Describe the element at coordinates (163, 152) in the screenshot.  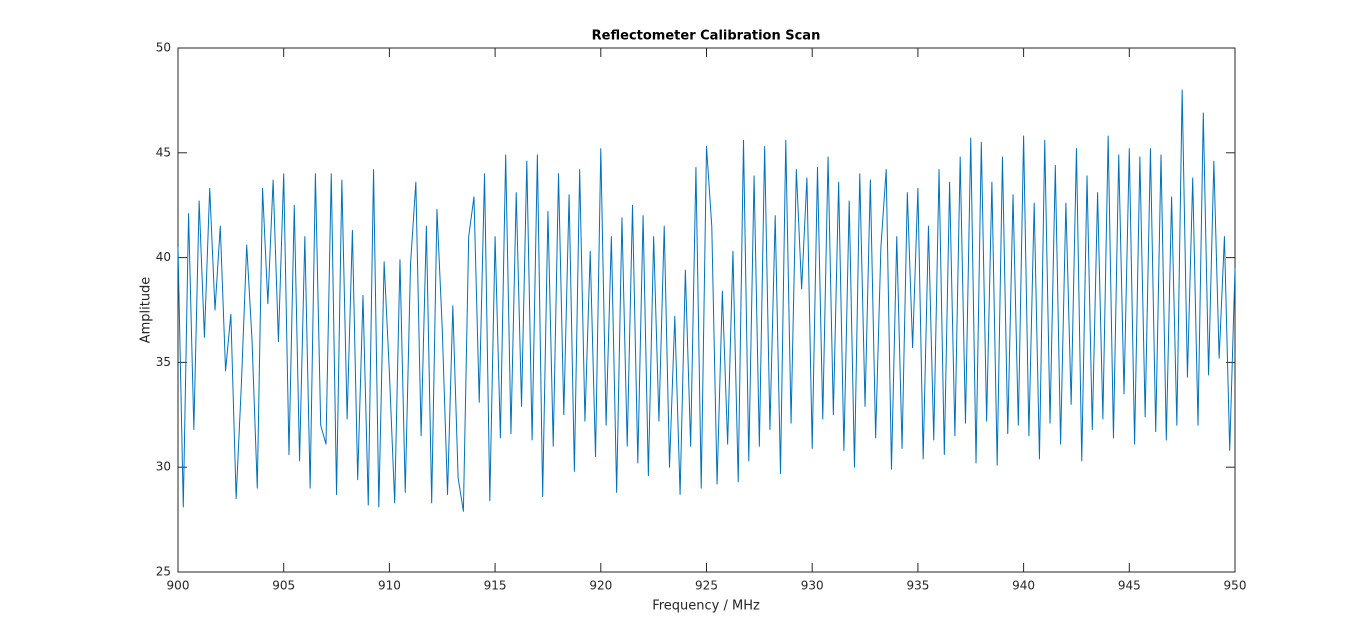
I see `y-tick-label: 45` at that location.